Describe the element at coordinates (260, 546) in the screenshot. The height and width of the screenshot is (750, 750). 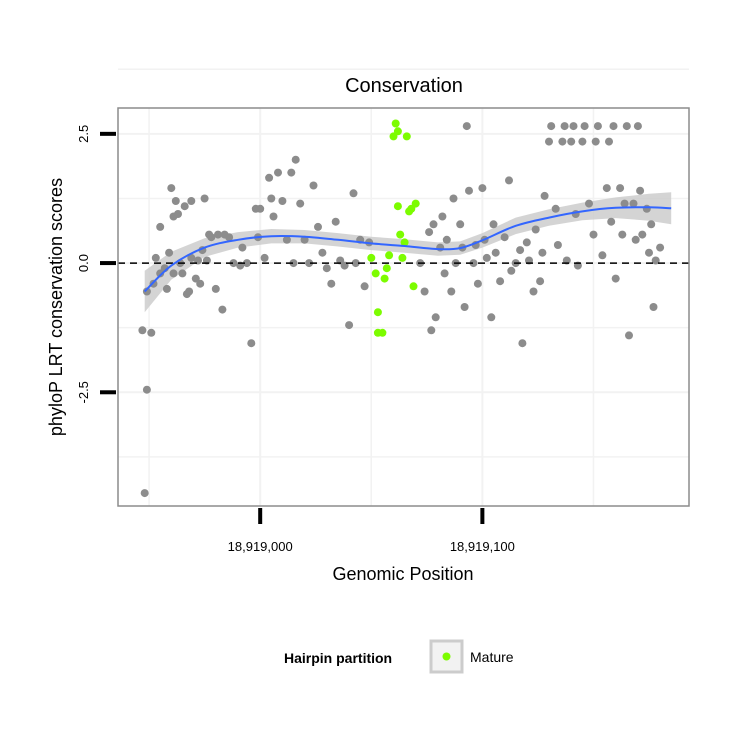
I see `x-tick-label: 18,919,000` at that location.